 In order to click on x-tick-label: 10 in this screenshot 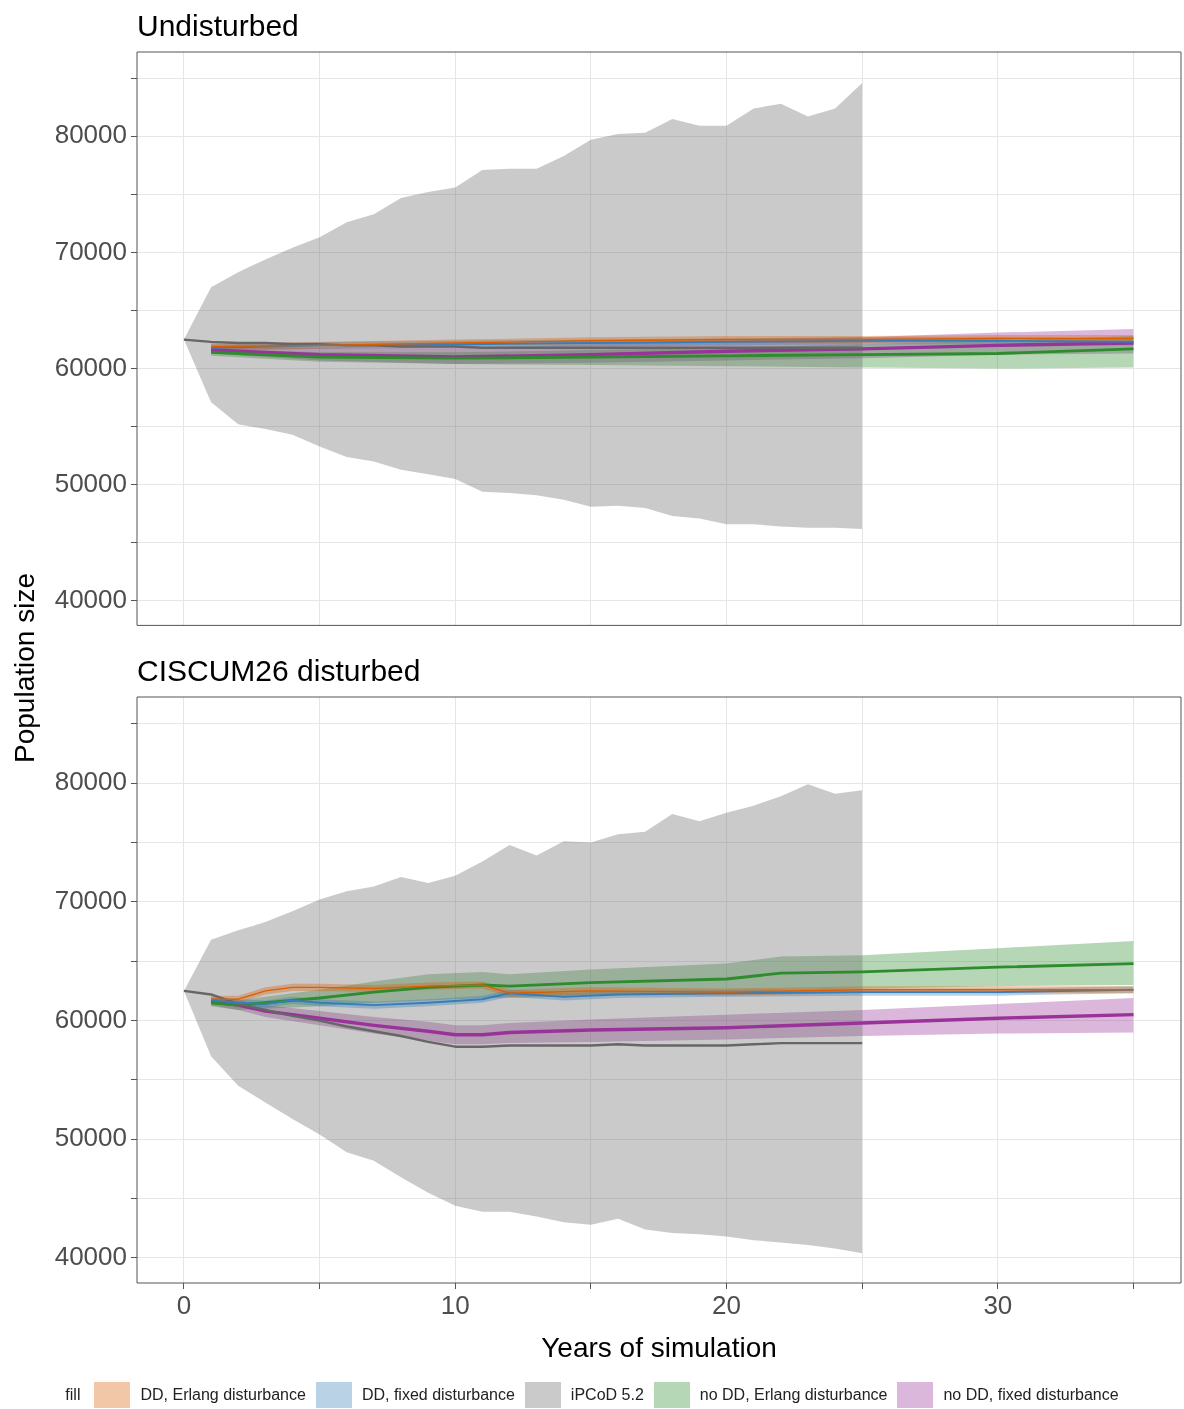, I will do `click(455, 1304)`.